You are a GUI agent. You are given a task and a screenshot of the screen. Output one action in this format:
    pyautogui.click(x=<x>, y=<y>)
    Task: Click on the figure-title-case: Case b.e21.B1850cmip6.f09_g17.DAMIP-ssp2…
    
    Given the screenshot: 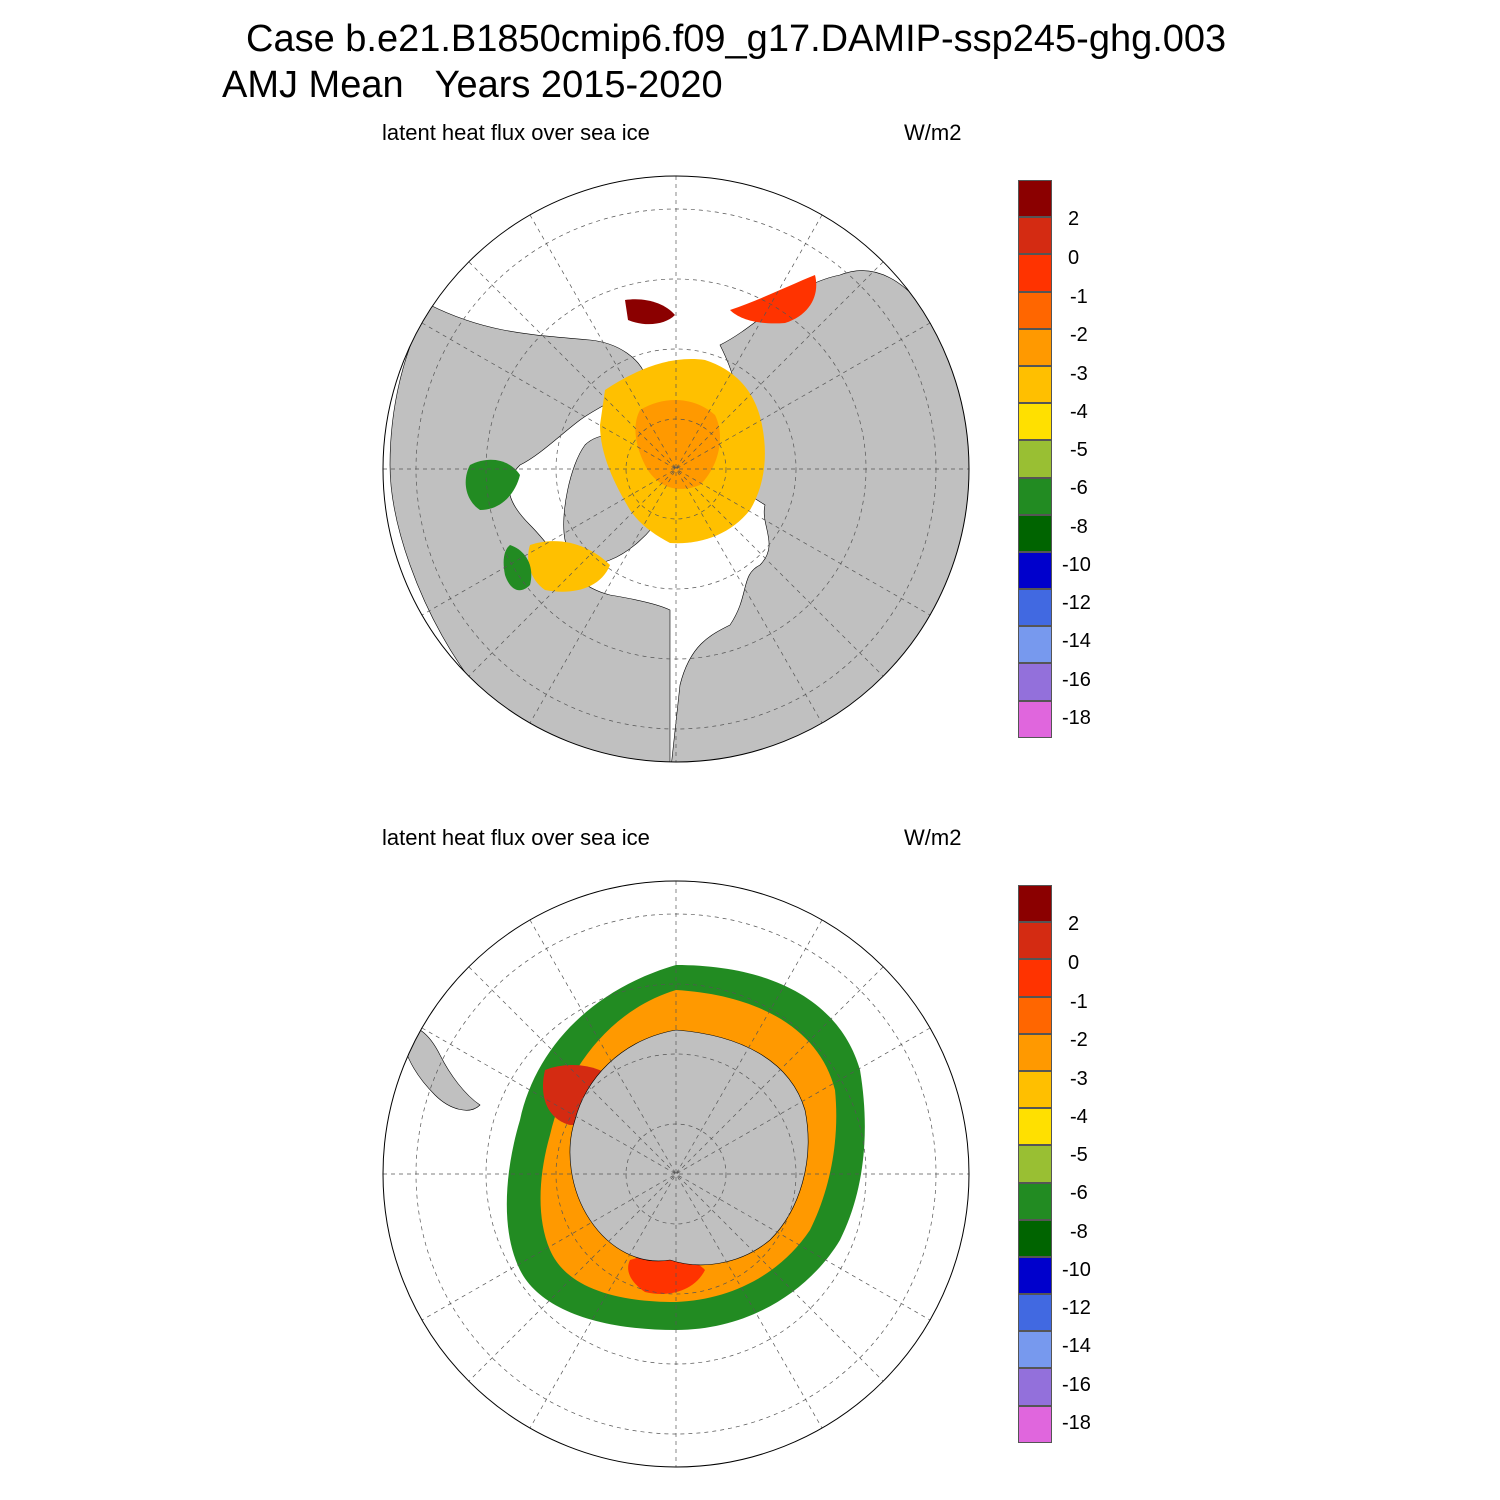 What is the action you would take?
    pyautogui.click(x=736, y=39)
    